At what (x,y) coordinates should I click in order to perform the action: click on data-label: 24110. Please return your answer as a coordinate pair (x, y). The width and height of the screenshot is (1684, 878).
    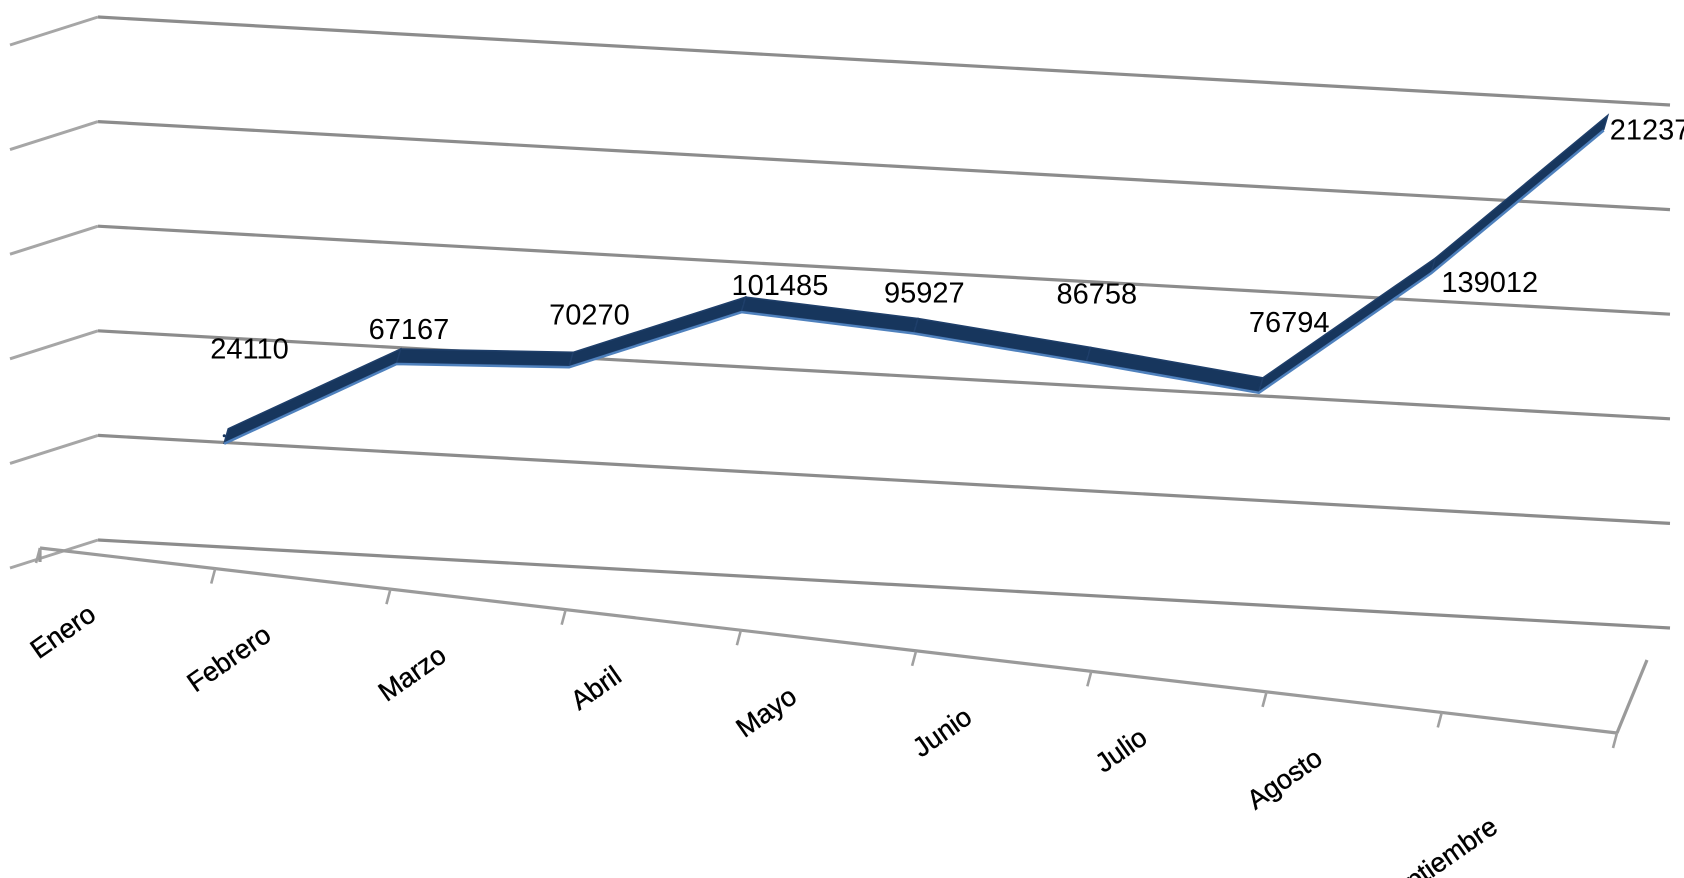
    Looking at the image, I should click on (249, 350).